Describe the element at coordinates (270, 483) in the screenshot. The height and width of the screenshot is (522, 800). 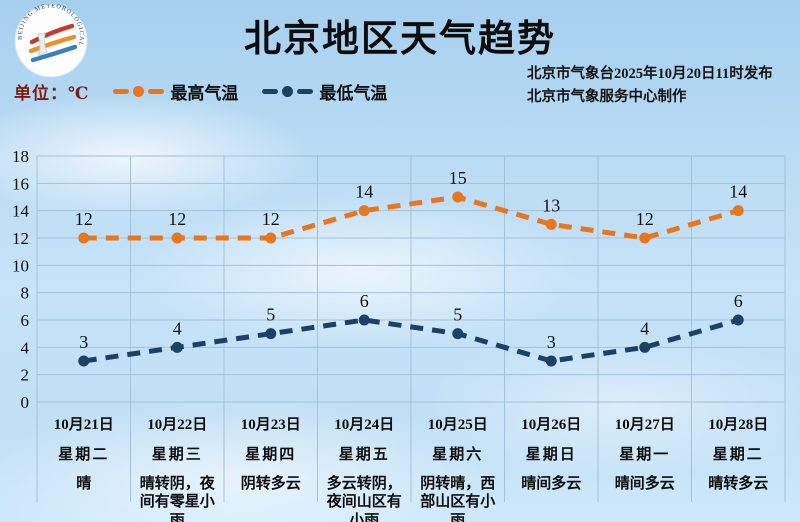
I see `weather-label: 阴转多云` at that location.